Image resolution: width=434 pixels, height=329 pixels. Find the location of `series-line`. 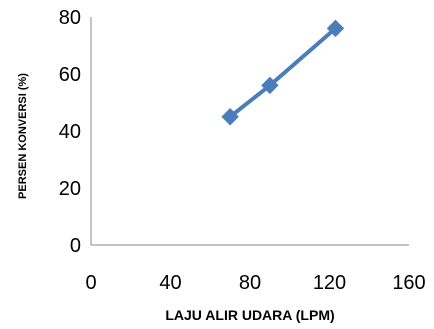

series-line is located at coordinates (282, 72).